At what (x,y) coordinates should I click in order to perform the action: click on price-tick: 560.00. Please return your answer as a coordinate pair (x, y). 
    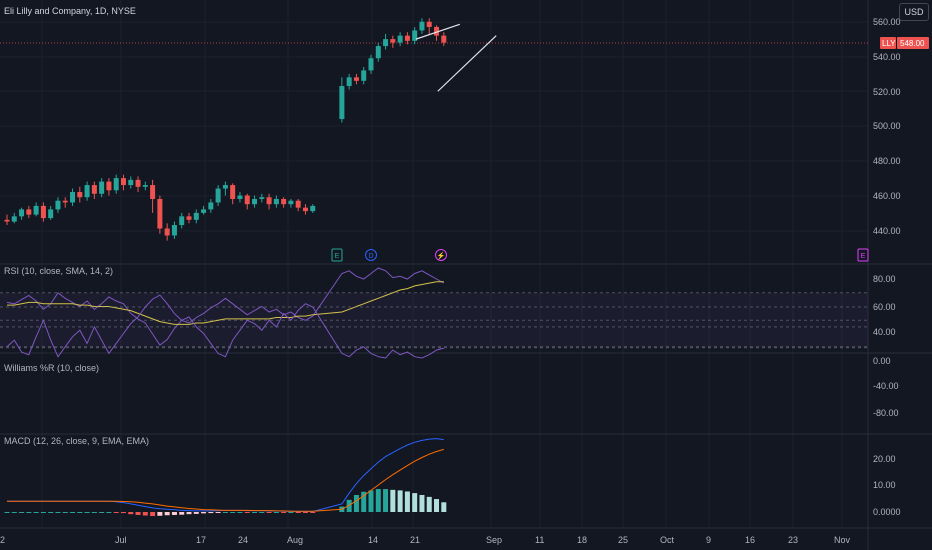
    Looking at the image, I should click on (887, 22).